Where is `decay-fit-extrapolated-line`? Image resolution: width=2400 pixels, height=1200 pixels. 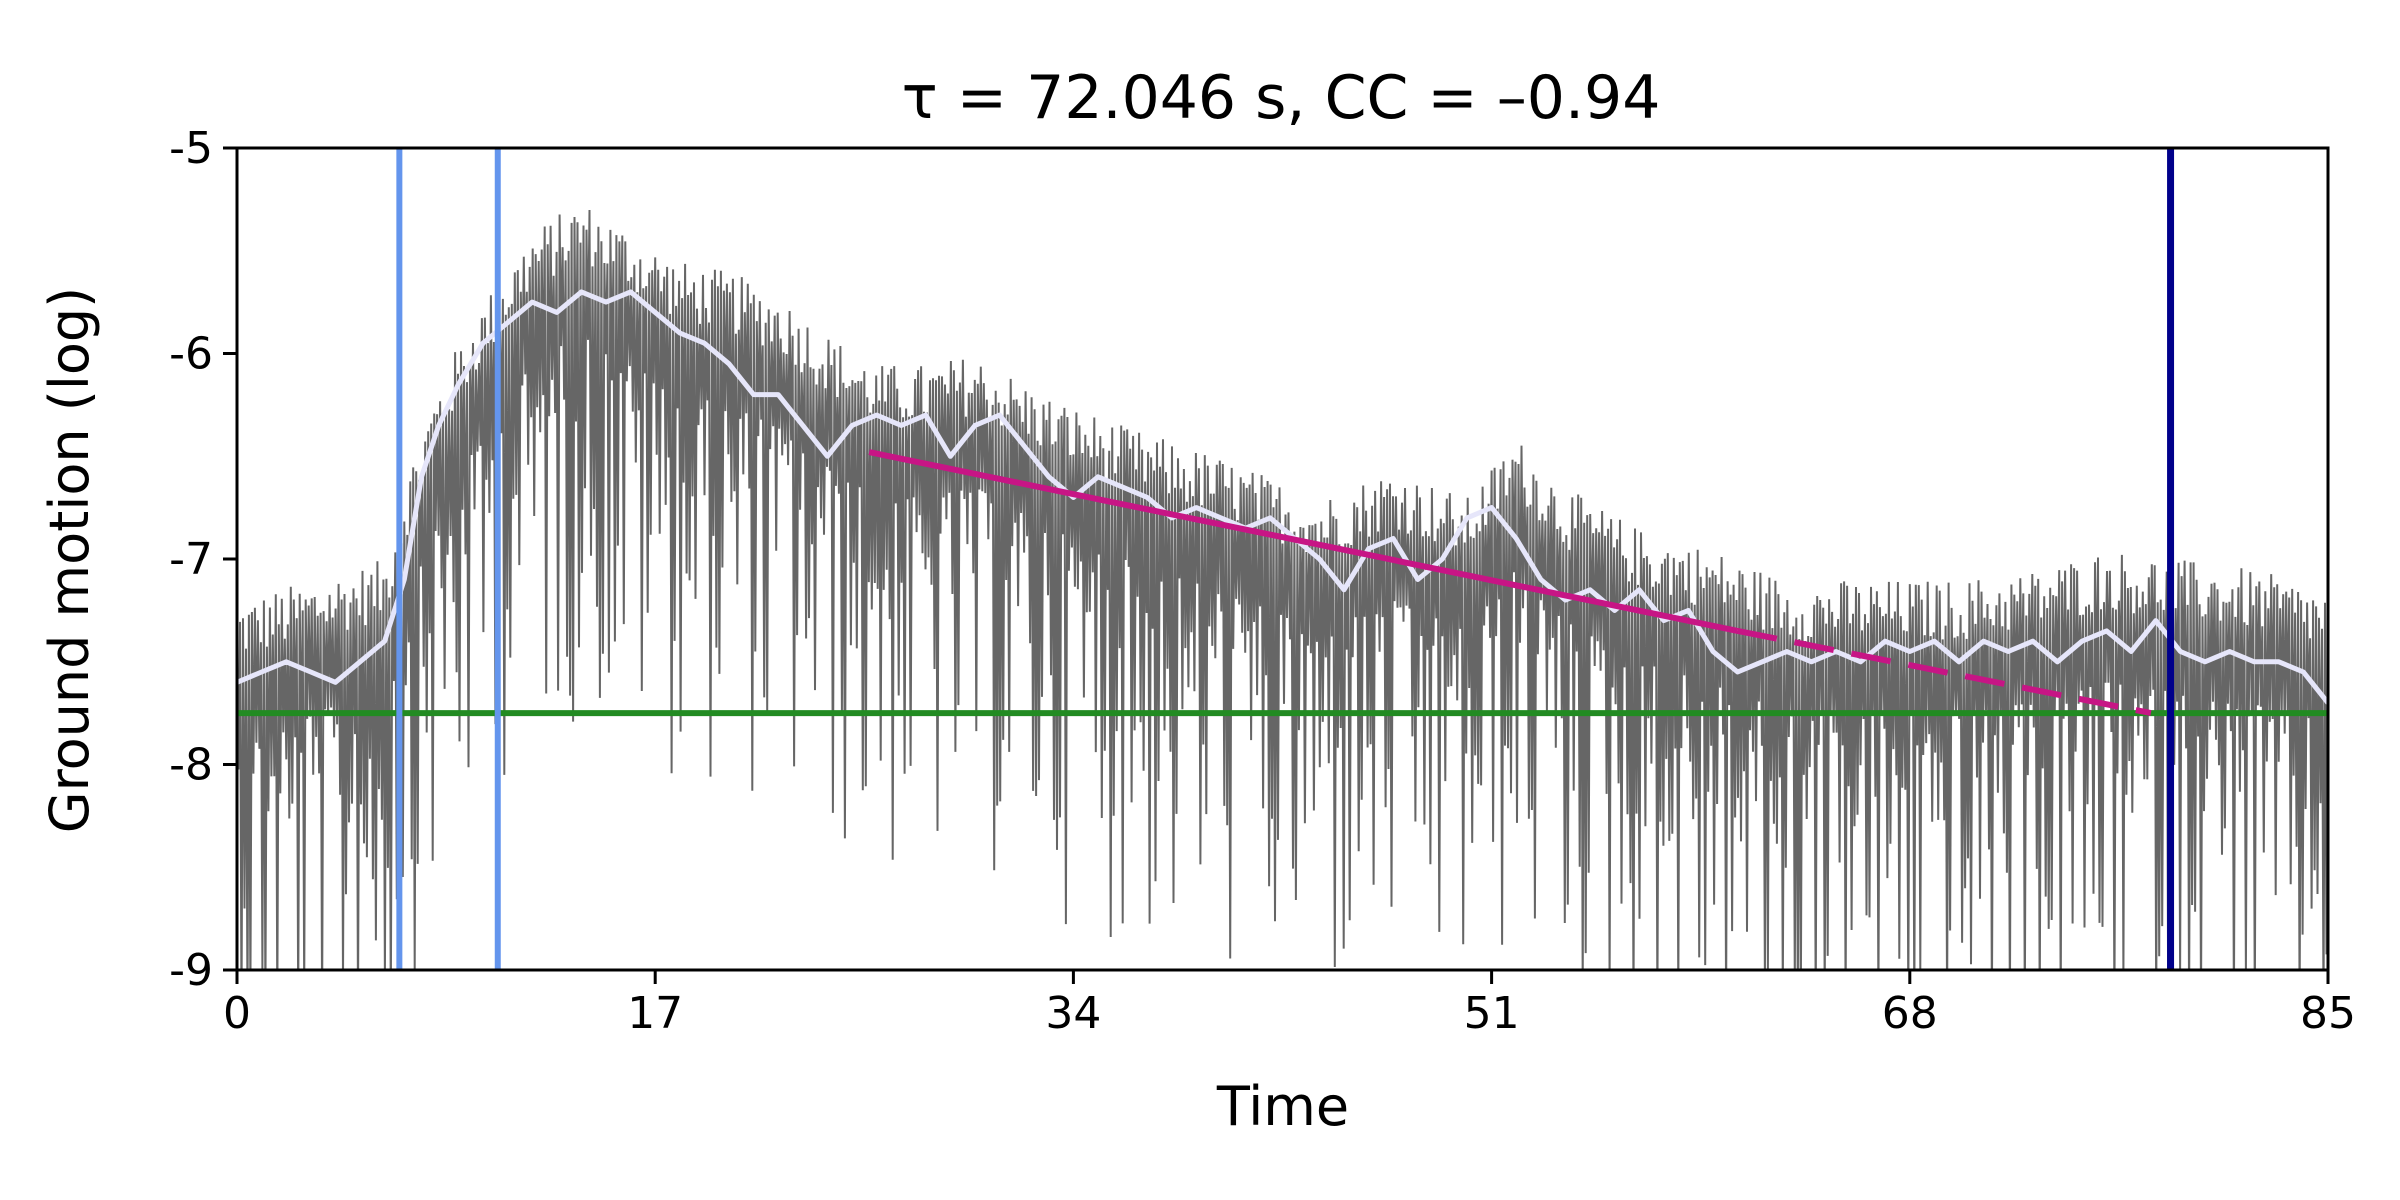 decay-fit-extrapolated-line is located at coordinates (1944, 672).